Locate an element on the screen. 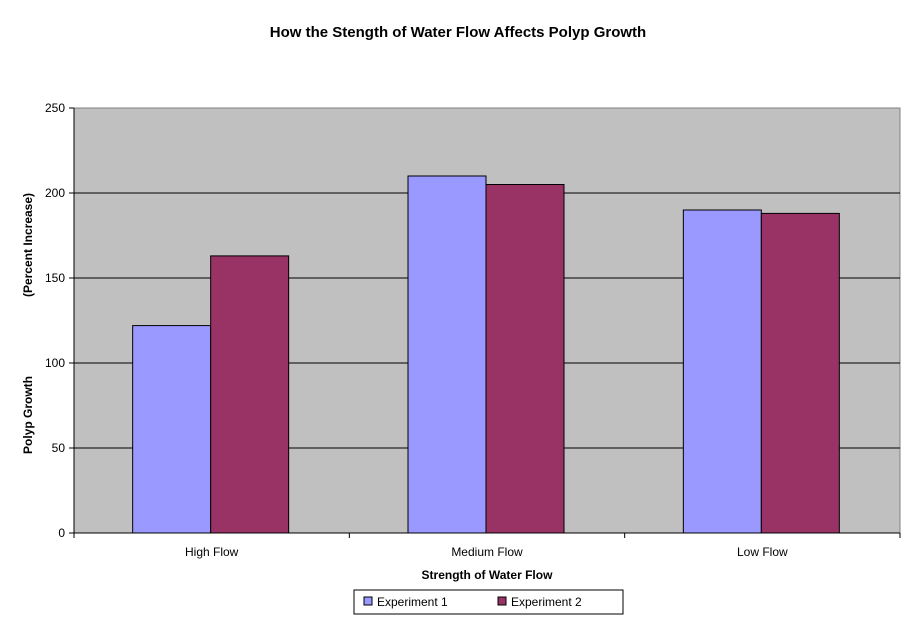 This screenshot has width=916, height=623. legend-box is located at coordinates (488, 602).